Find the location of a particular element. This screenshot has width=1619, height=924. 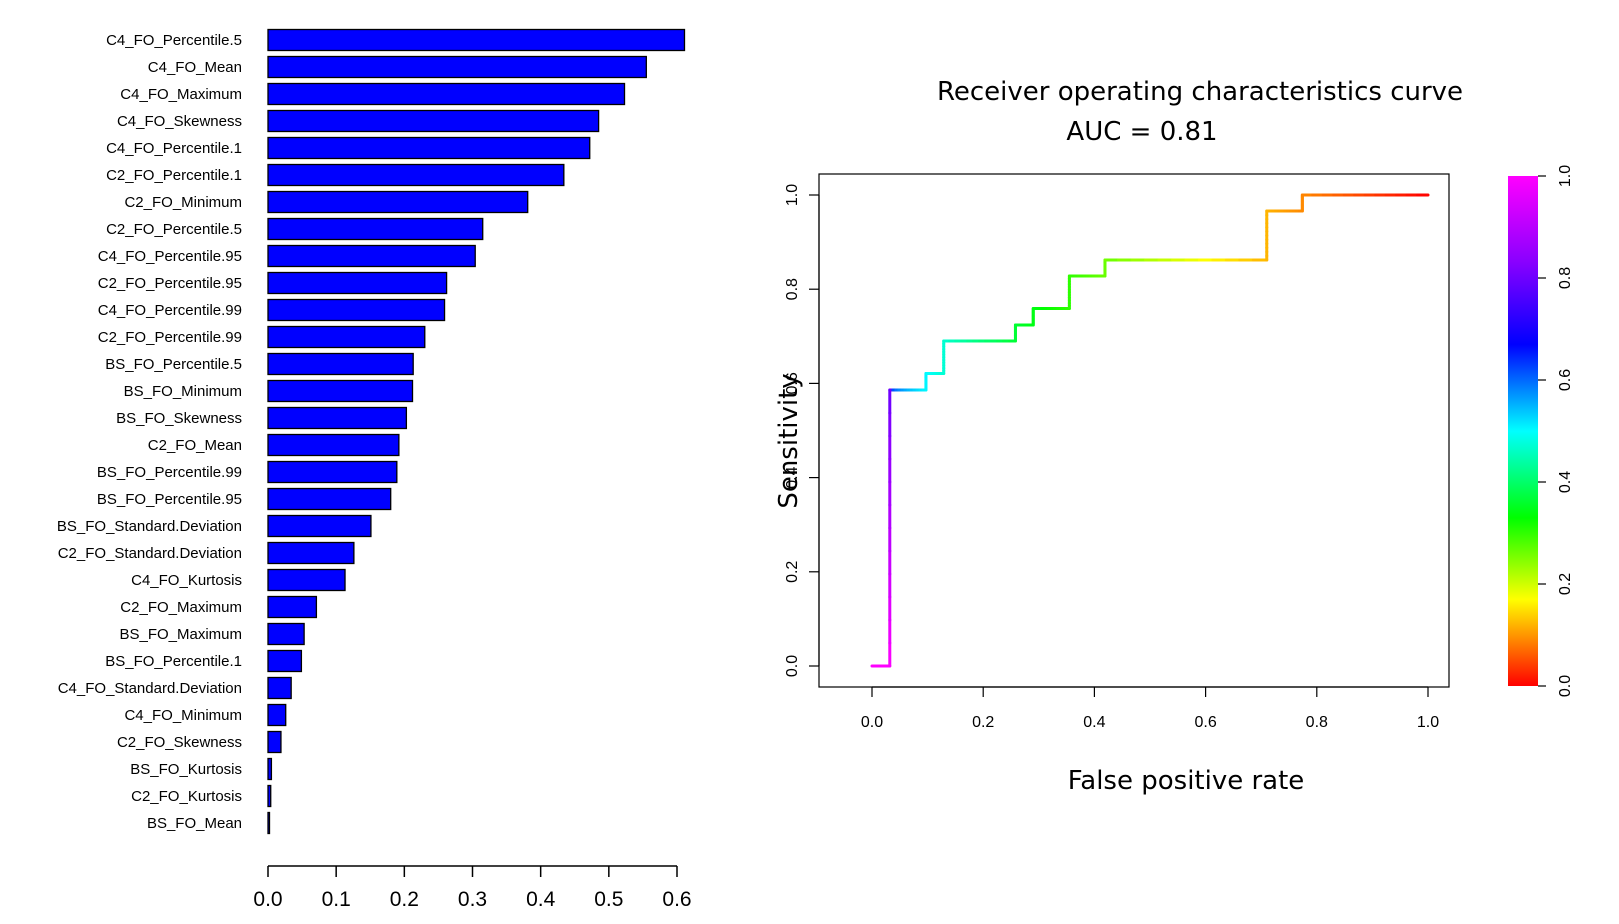

bar-x-axis: 0.0 0.1 0.2 0.3 0.4 0.5 0.6 is located at coordinates (472, 888).